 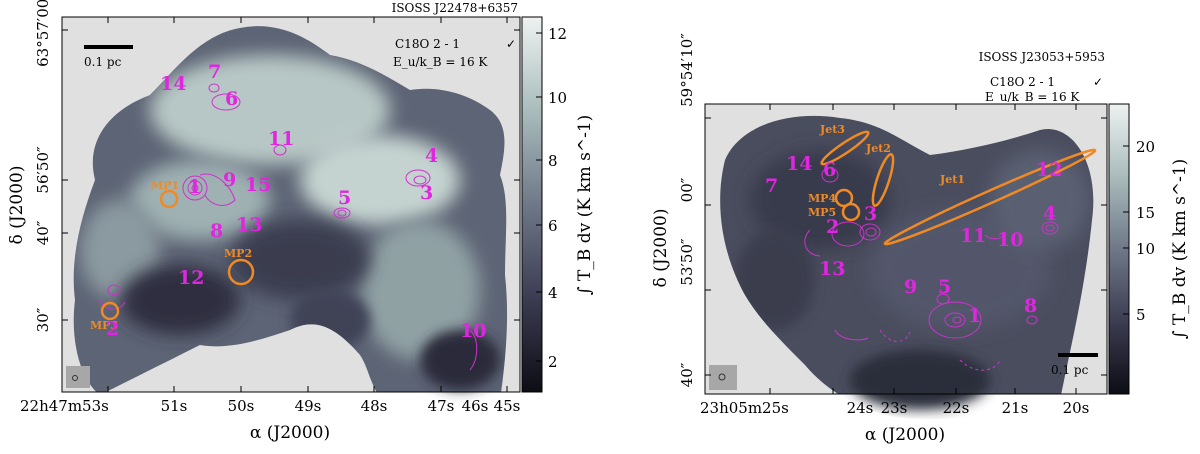 What do you see at coordinates (427, 44) in the screenshot?
I see `left-line-label: C18O 2 - 1` at bounding box center [427, 44].